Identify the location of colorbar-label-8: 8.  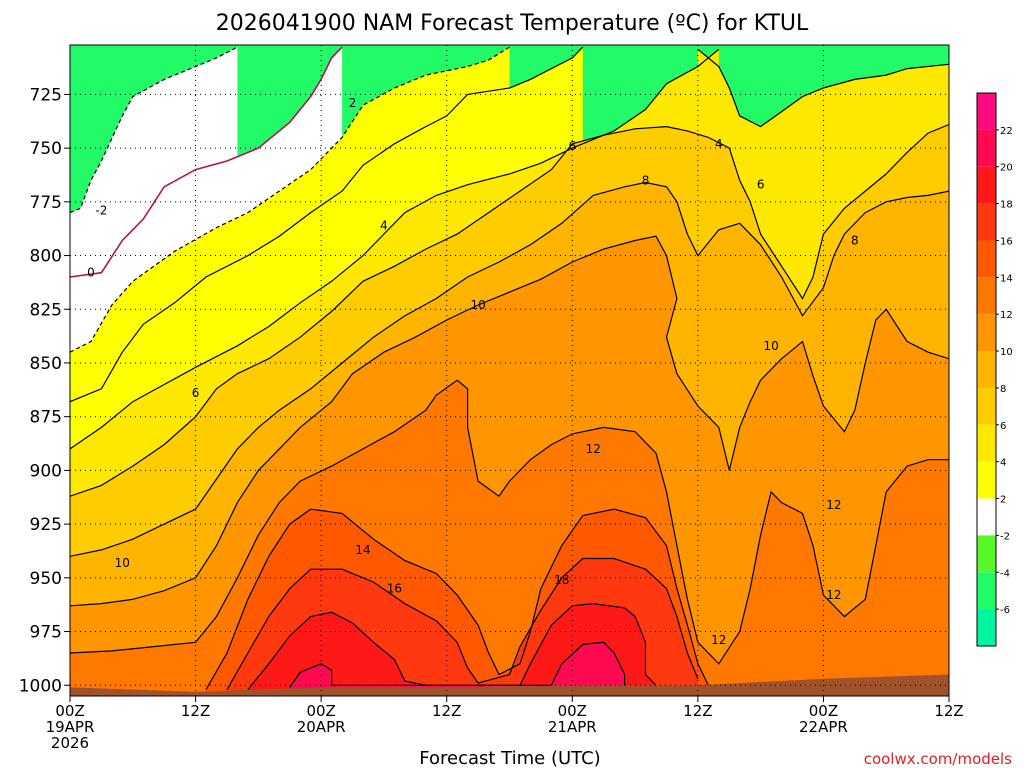
(1003, 389).